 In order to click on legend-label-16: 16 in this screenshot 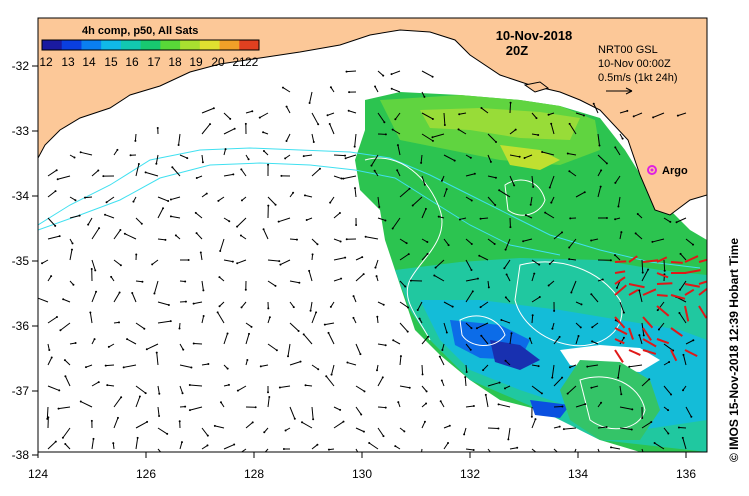, I will do `click(132, 62)`.